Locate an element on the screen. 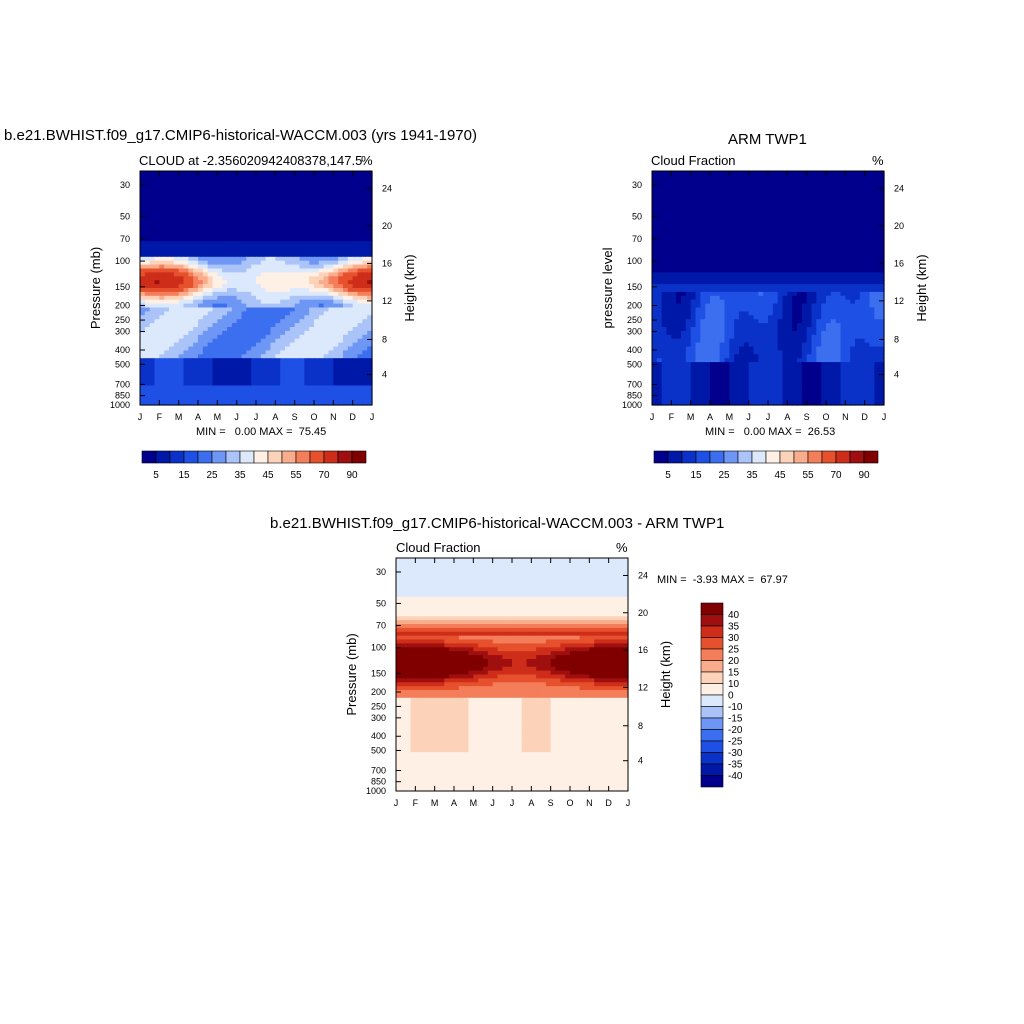 This screenshot has width=1024, height=1024. heatmap-cells is located at coordinates (768, 288).